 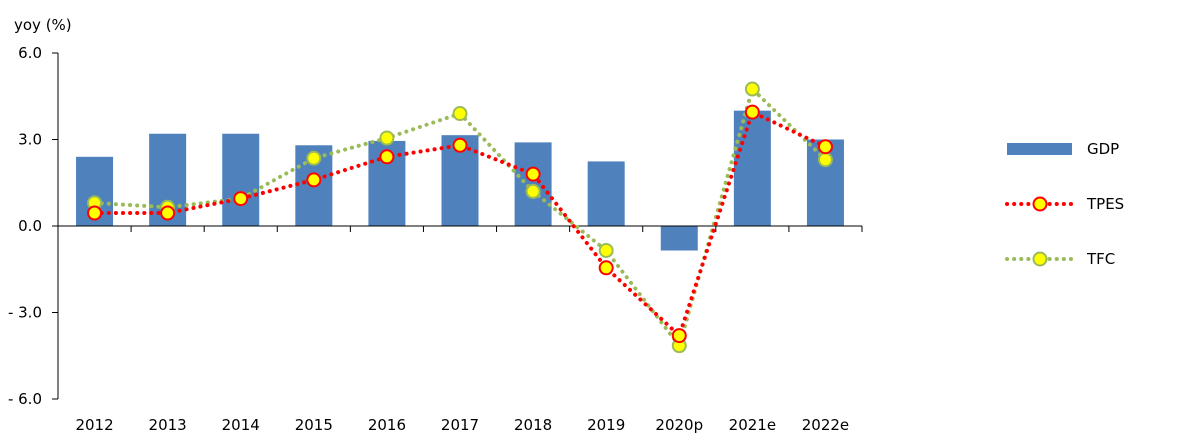 I want to click on legend-label-tfc: TFC, so click(x=1100, y=259).